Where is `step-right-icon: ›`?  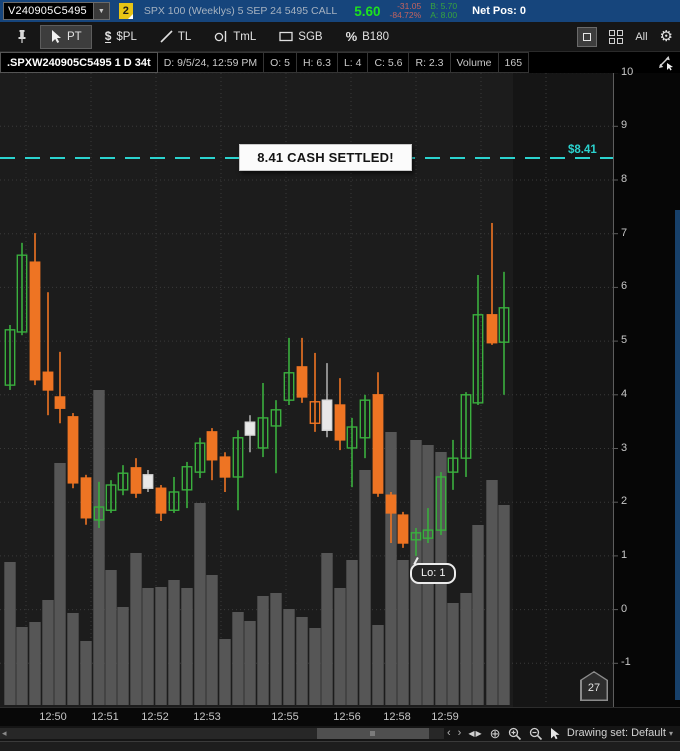
step-right-icon: › is located at coordinates (459, 733).